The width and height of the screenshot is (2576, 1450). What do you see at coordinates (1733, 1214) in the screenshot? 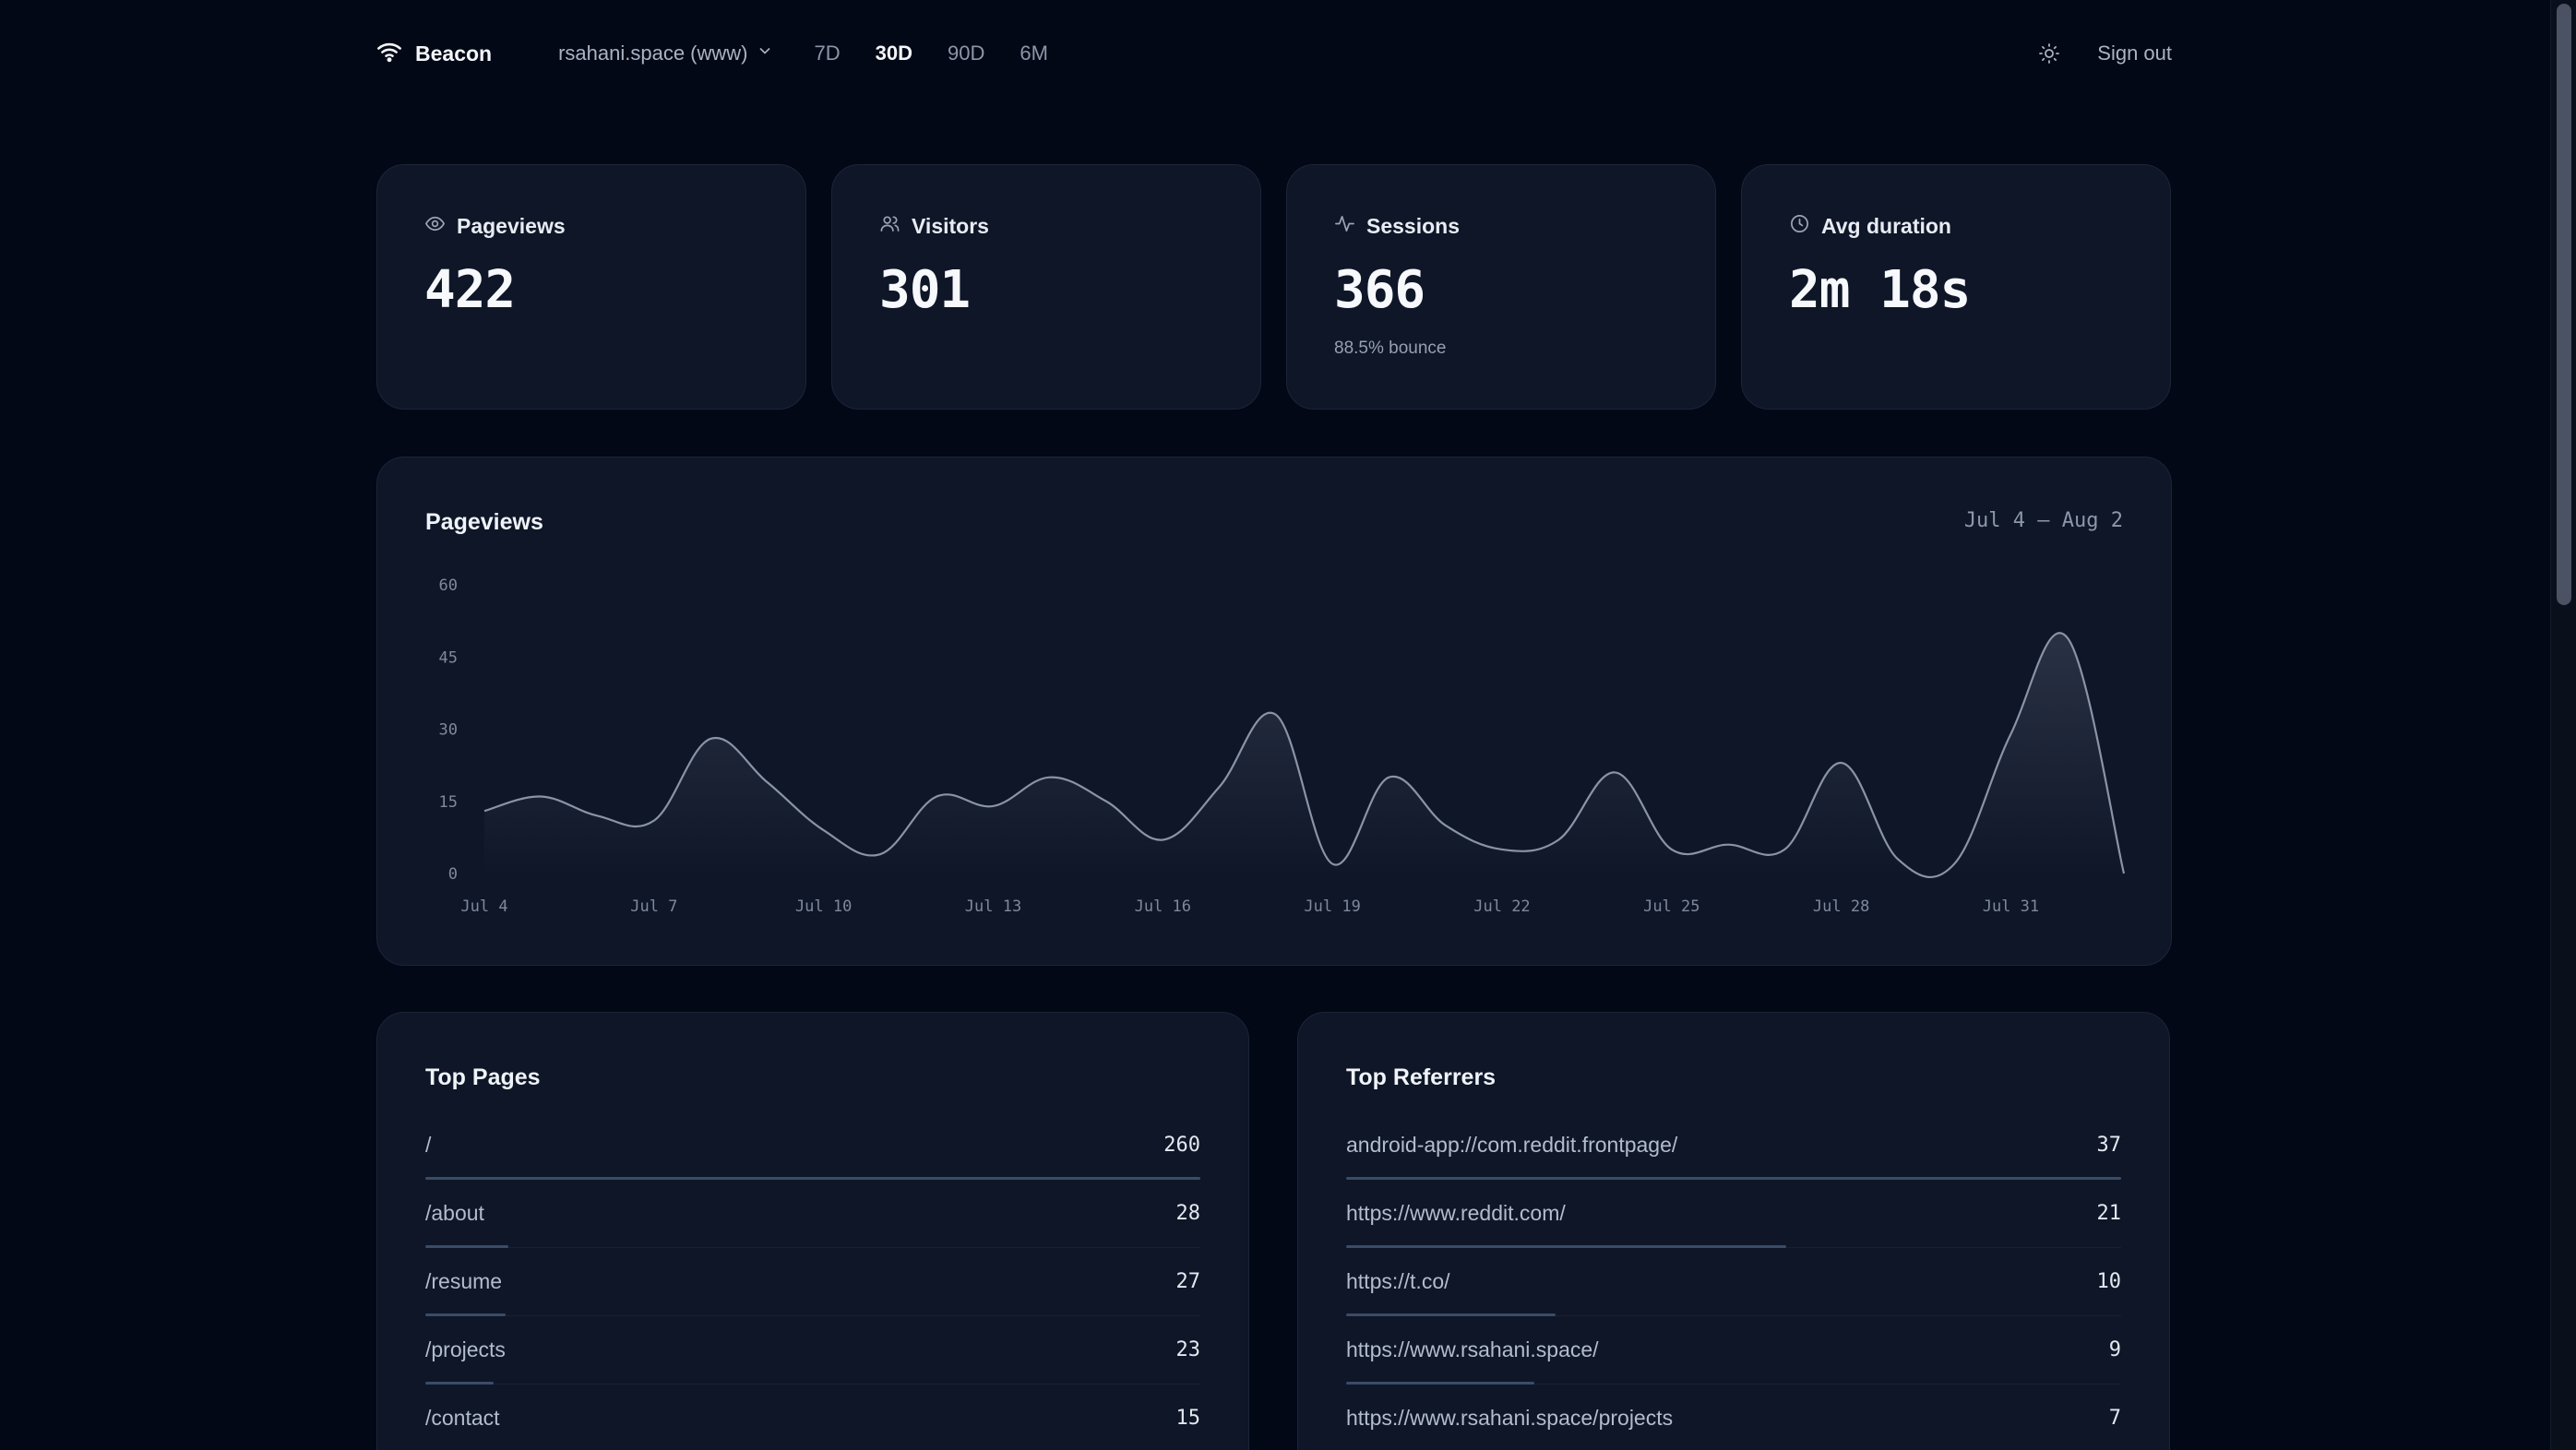
I see `list-item: https://www.reddit.com/21` at bounding box center [1733, 1214].